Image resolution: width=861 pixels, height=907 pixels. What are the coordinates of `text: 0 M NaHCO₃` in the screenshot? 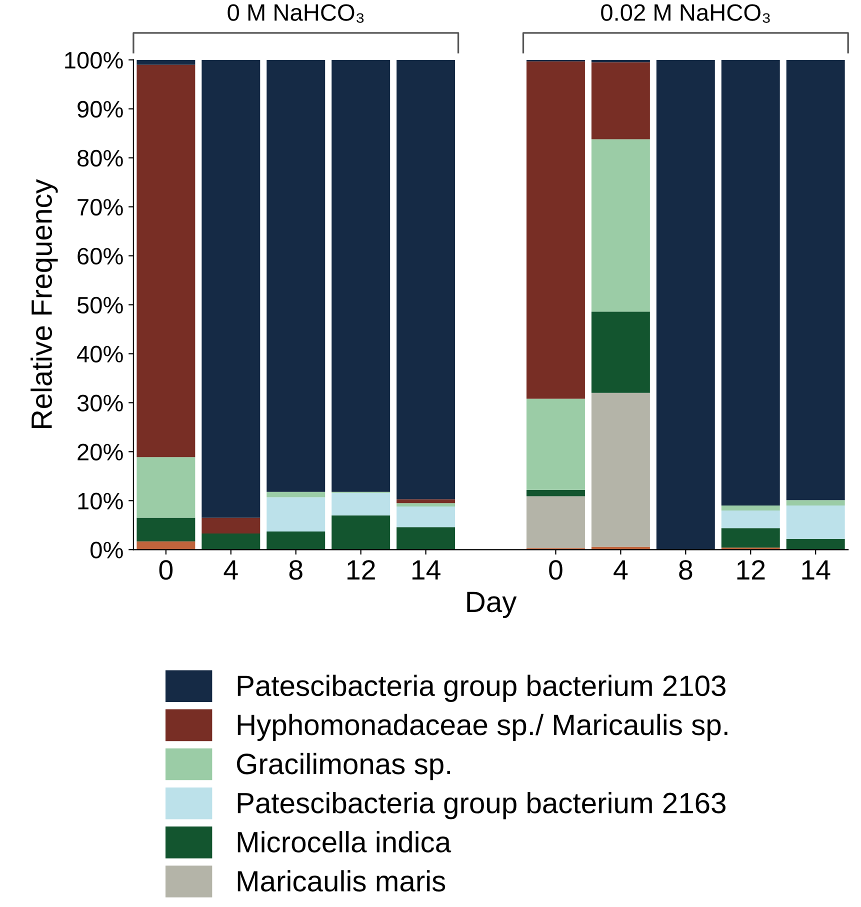 It's located at (296, 13).